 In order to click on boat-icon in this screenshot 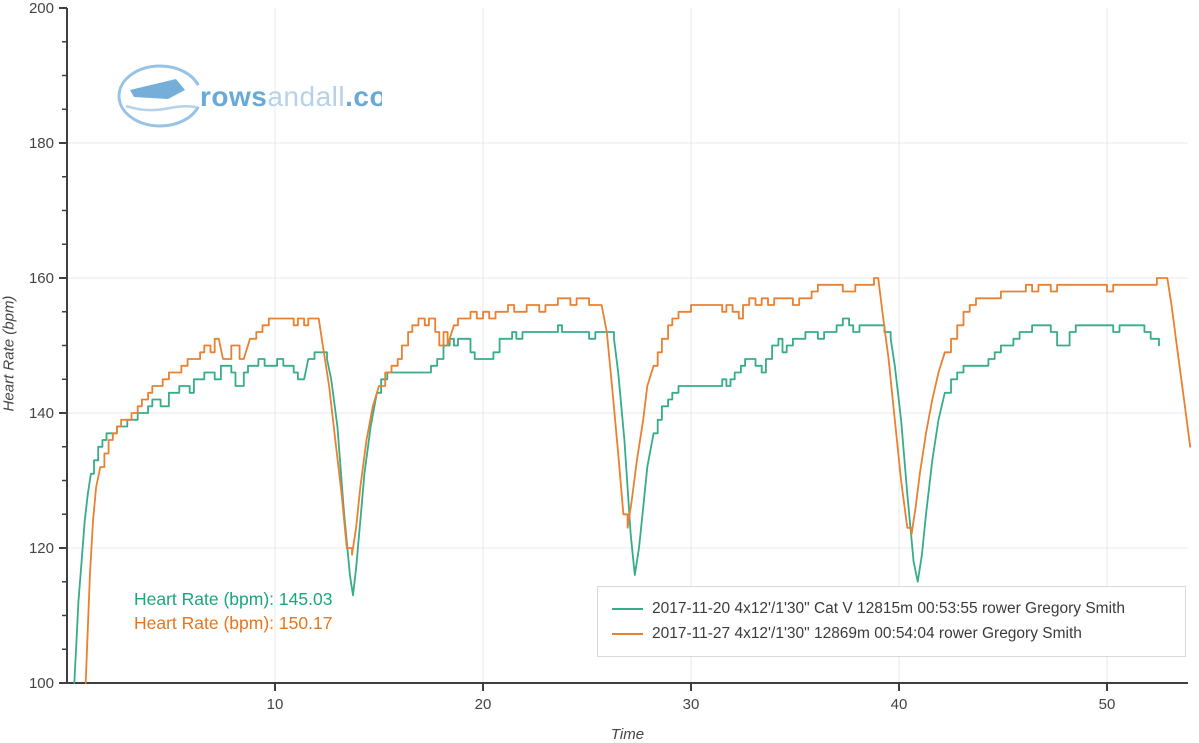, I will do `click(157, 89)`.